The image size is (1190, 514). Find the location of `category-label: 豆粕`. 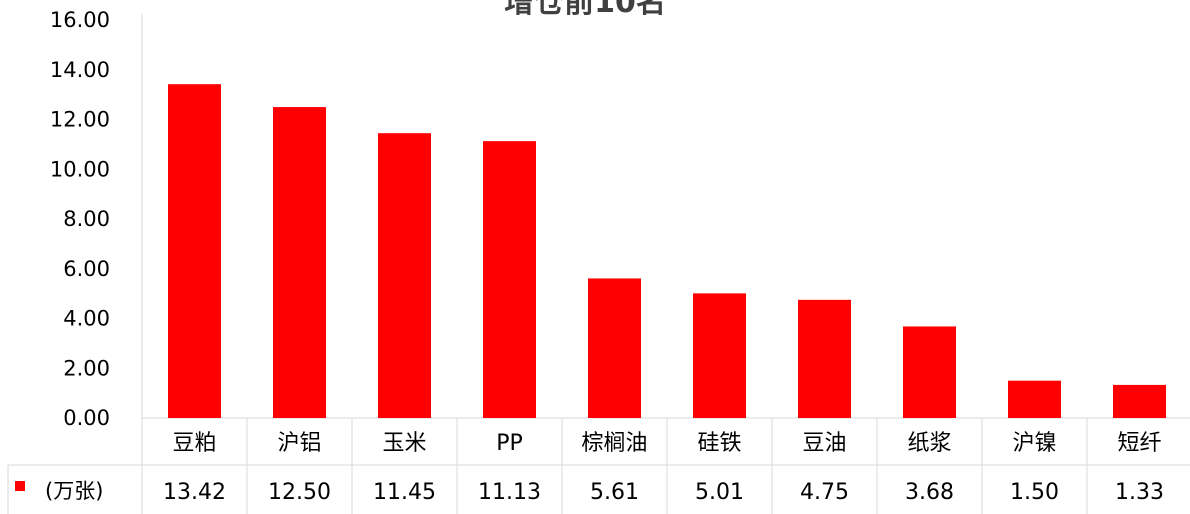

category-label: 豆粕 is located at coordinates (194, 443).